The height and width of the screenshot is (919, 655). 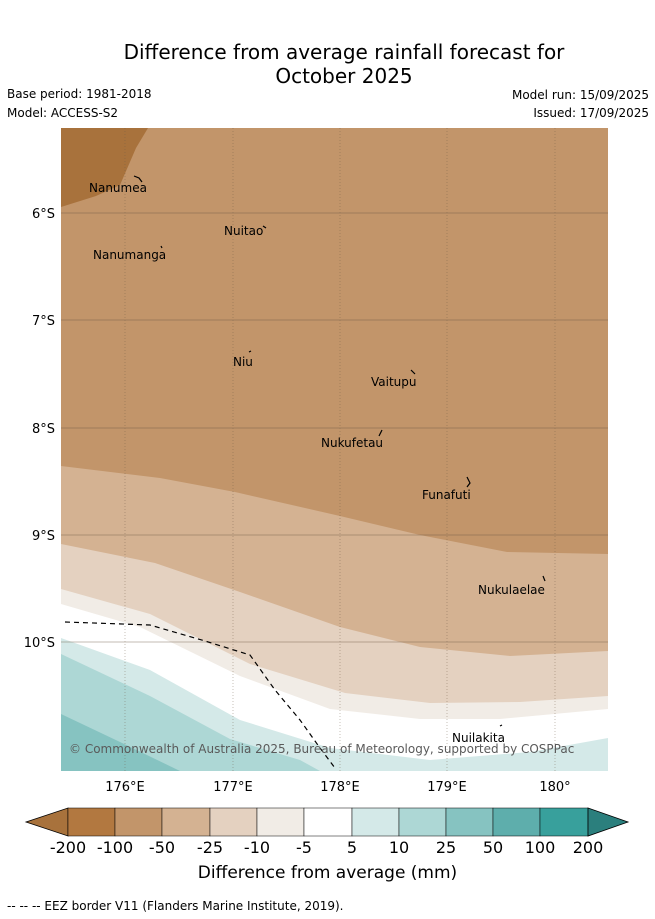 What do you see at coordinates (519, 762) in the screenshot?
I see `band-10-to-25-bottom` at bounding box center [519, 762].